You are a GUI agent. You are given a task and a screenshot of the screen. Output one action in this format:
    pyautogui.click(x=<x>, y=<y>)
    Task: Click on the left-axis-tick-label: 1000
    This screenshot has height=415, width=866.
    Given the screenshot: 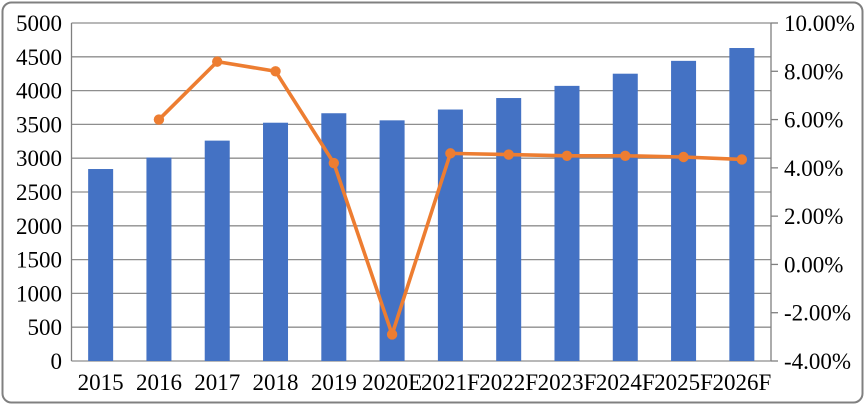 What is the action you would take?
    pyautogui.click(x=39, y=293)
    